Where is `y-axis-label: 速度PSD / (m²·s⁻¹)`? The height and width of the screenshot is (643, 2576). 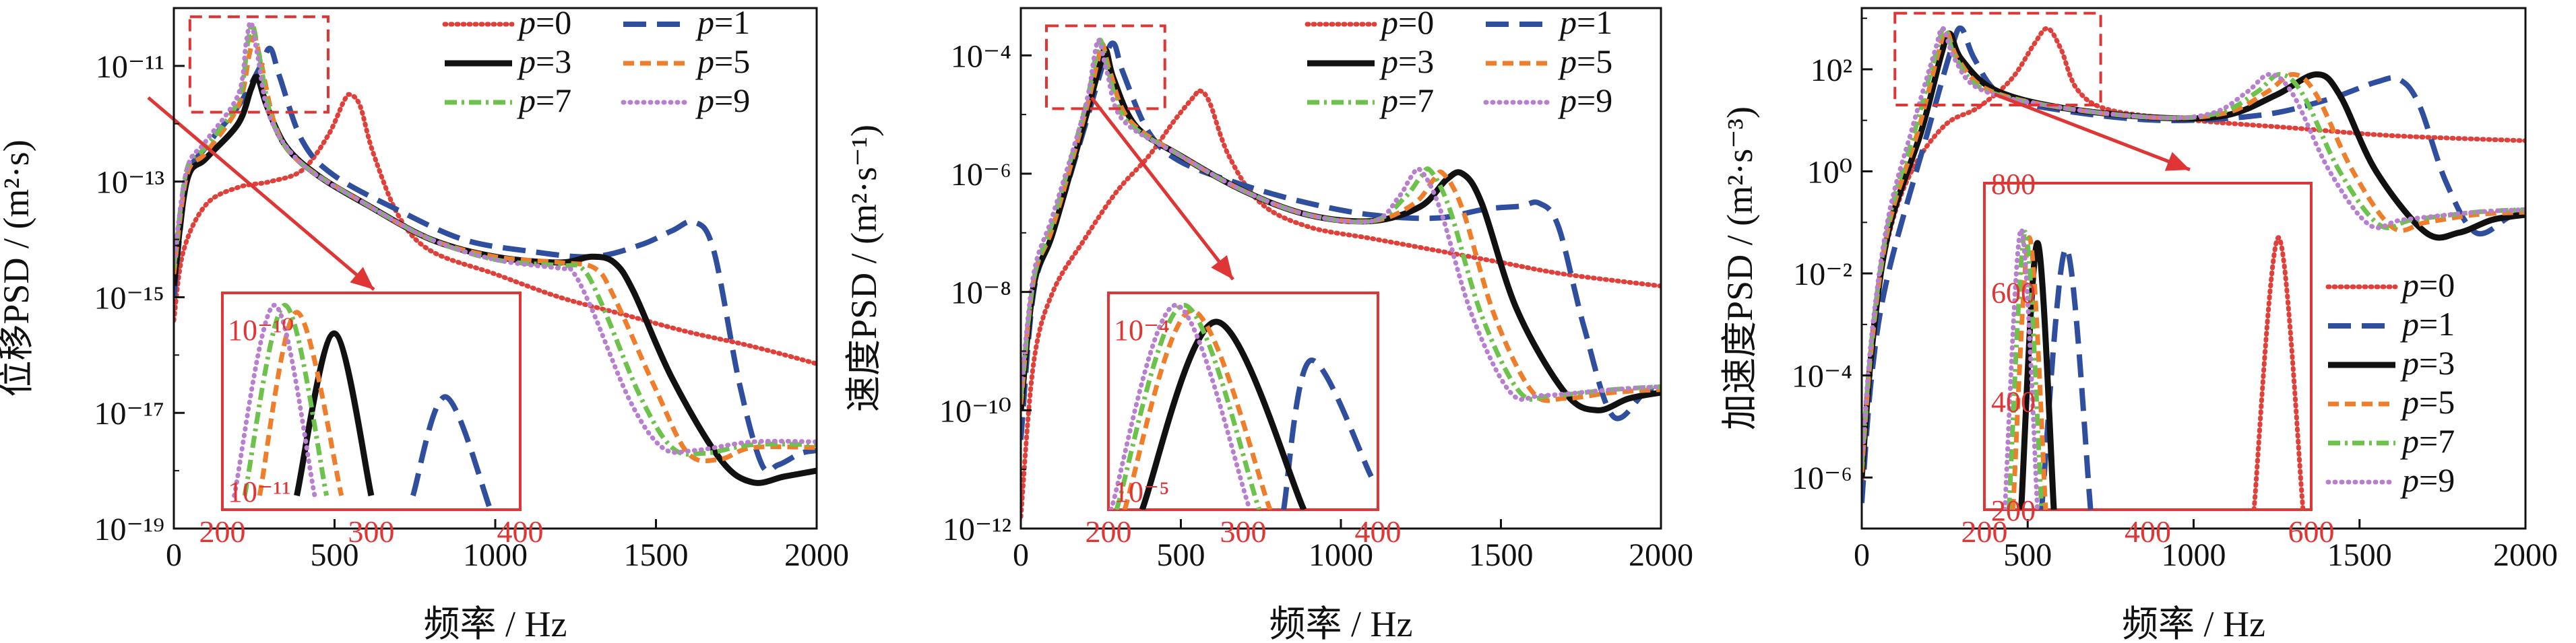
y-axis-label: 速度PSD / (m²·s⁻¹) is located at coordinates (864, 269).